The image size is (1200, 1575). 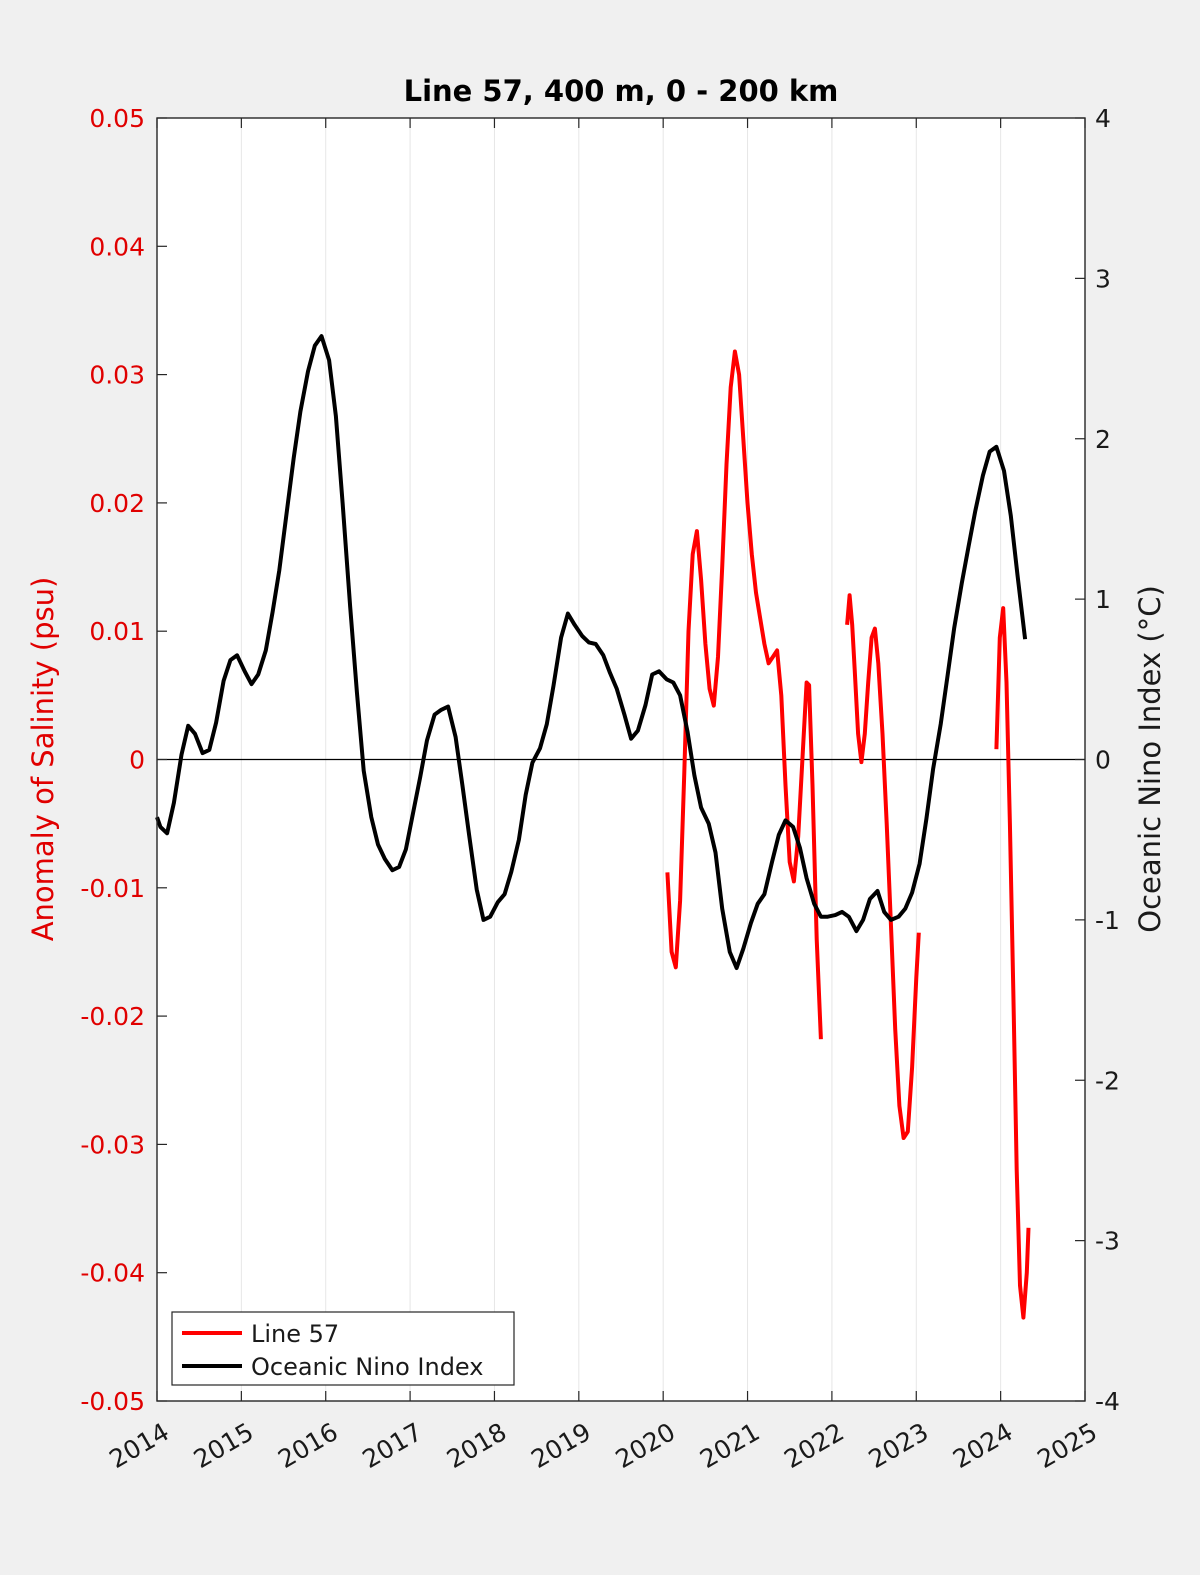 What do you see at coordinates (112, 1401) in the screenshot?
I see `y-left-tick-label-10: -0.05` at bounding box center [112, 1401].